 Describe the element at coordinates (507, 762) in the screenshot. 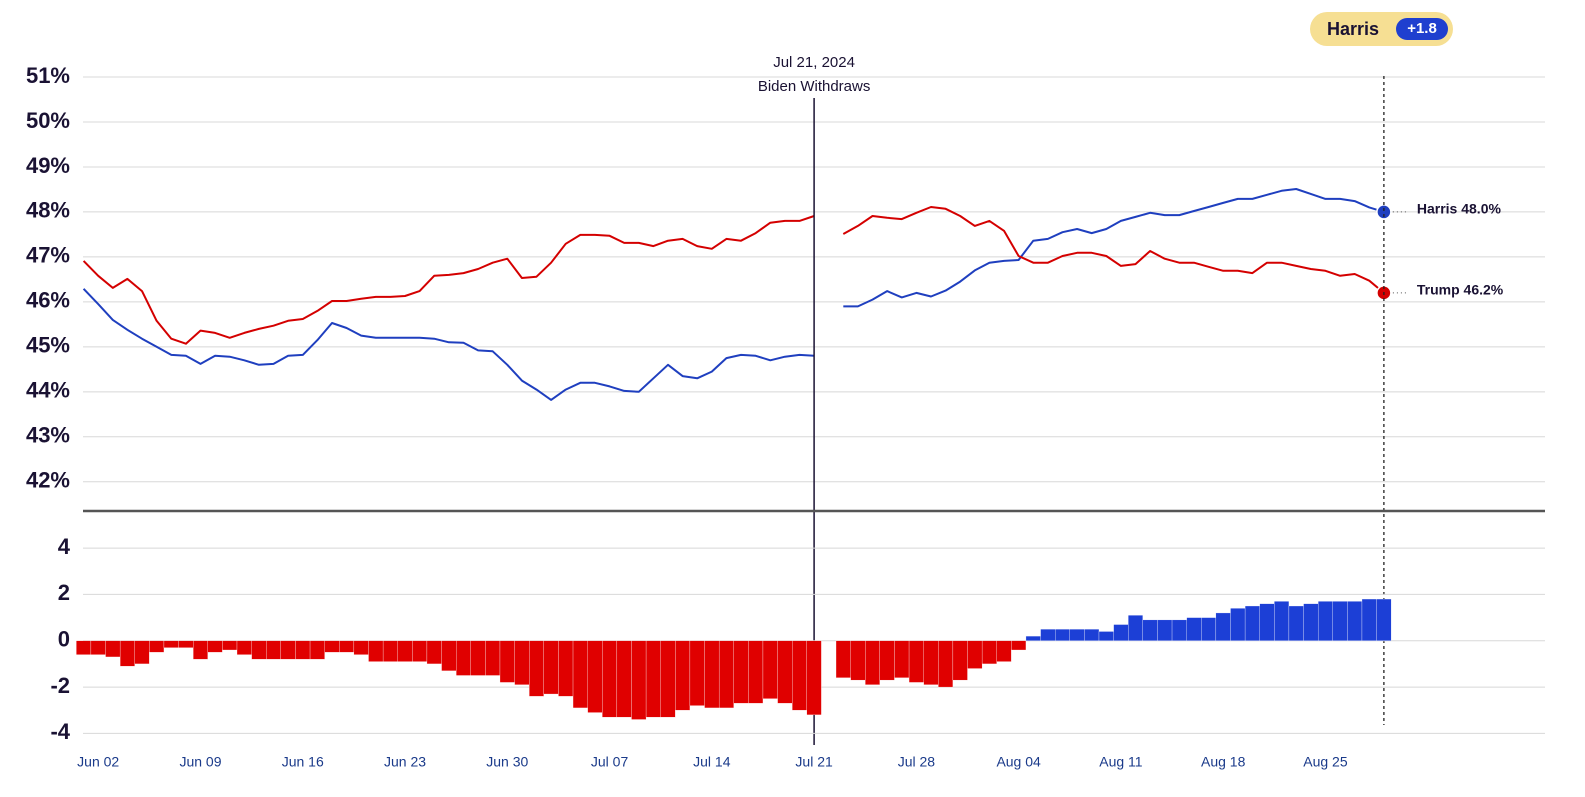

I see `x-tick-label: Jun 30` at that location.